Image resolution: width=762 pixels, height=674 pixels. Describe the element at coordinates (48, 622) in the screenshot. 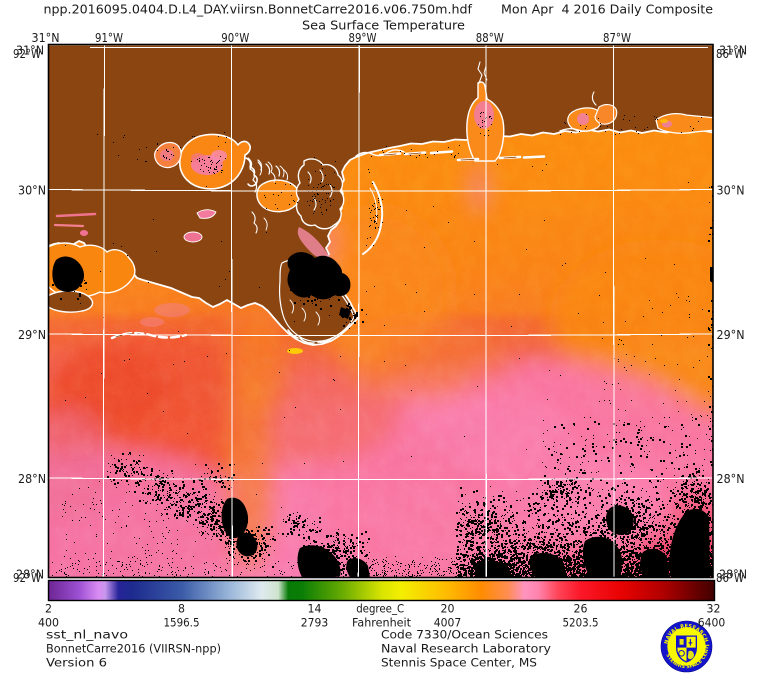

I see `colorbar-tick-f-400: 400` at that location.